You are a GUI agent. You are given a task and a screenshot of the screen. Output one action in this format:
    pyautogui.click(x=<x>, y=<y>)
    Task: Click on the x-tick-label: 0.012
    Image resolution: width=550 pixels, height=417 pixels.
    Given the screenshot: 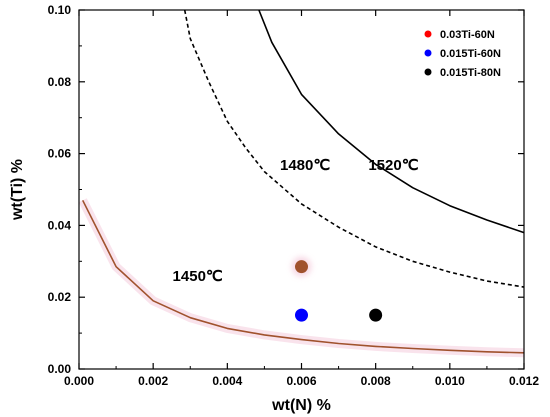 What is the action you would take?
    pyautogui.click(x=524, y=381)
    